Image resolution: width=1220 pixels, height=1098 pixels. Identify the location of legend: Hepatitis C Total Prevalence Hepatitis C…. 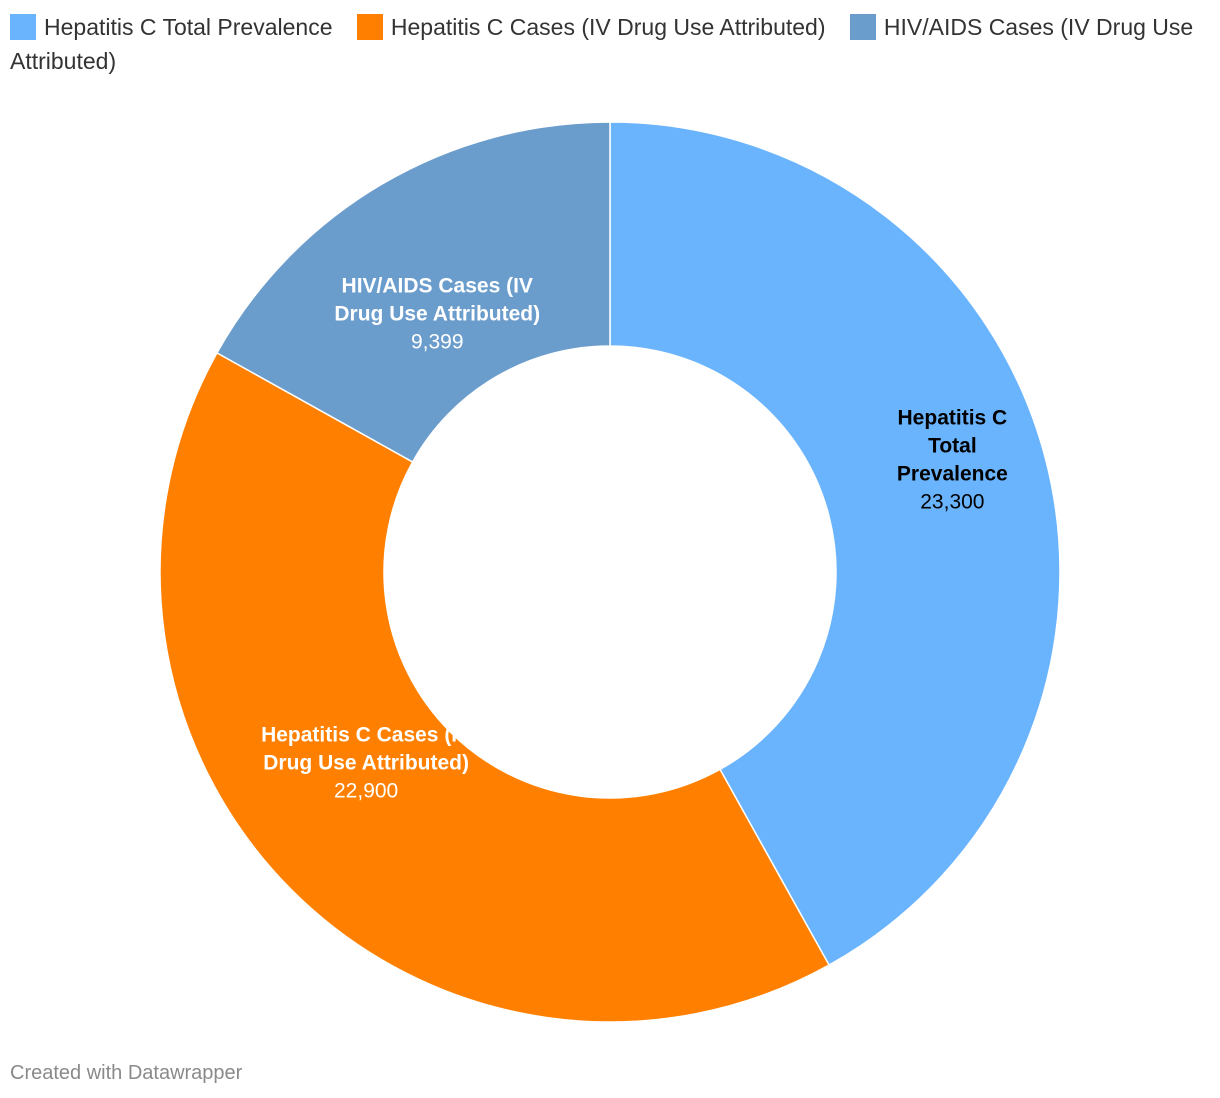
(605, 44).